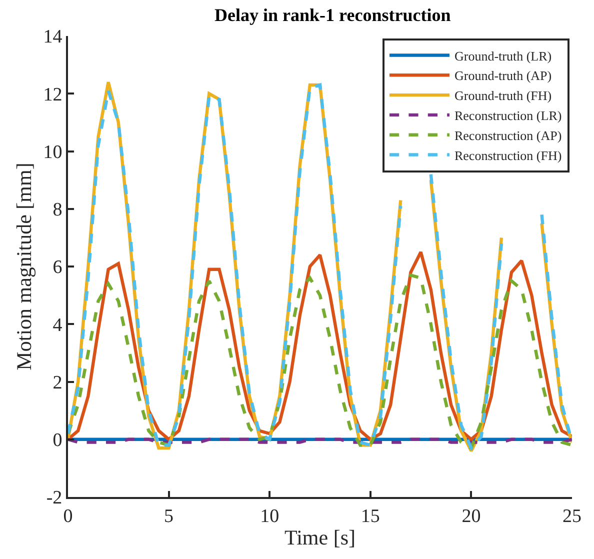 This screenshot has height=559, width=594. I want to click on y-tick-label: 6, so click(57, 267).